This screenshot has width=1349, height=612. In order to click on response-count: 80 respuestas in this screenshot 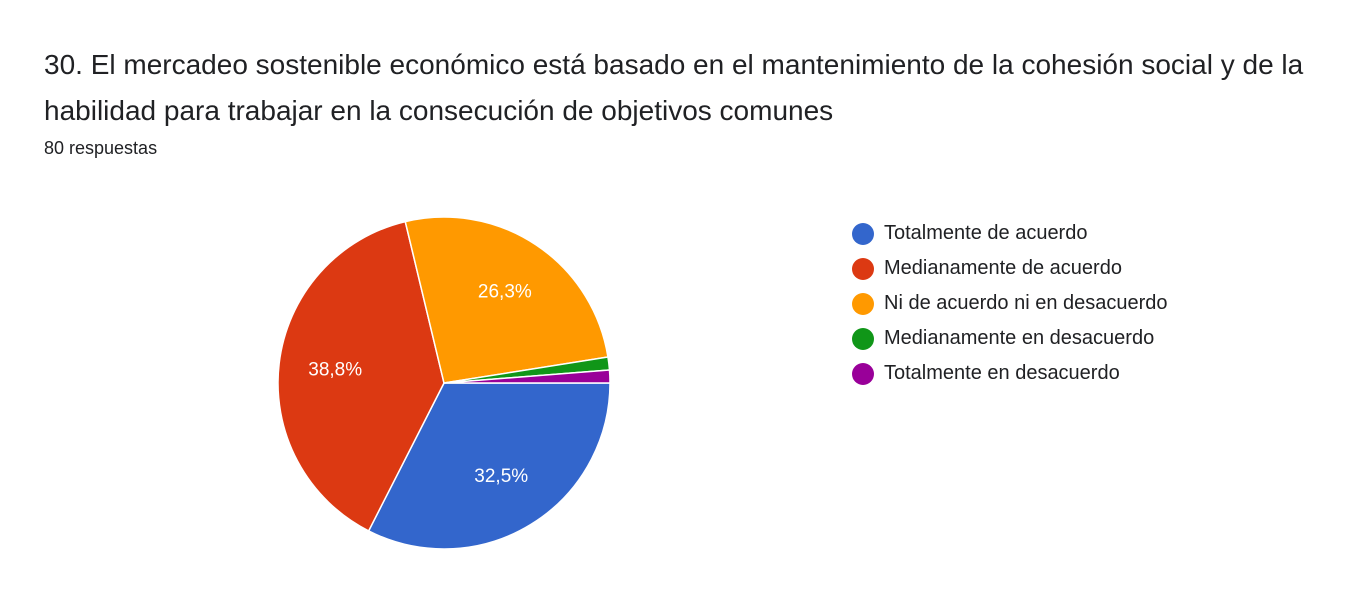, I will do `click(101, 148)`.